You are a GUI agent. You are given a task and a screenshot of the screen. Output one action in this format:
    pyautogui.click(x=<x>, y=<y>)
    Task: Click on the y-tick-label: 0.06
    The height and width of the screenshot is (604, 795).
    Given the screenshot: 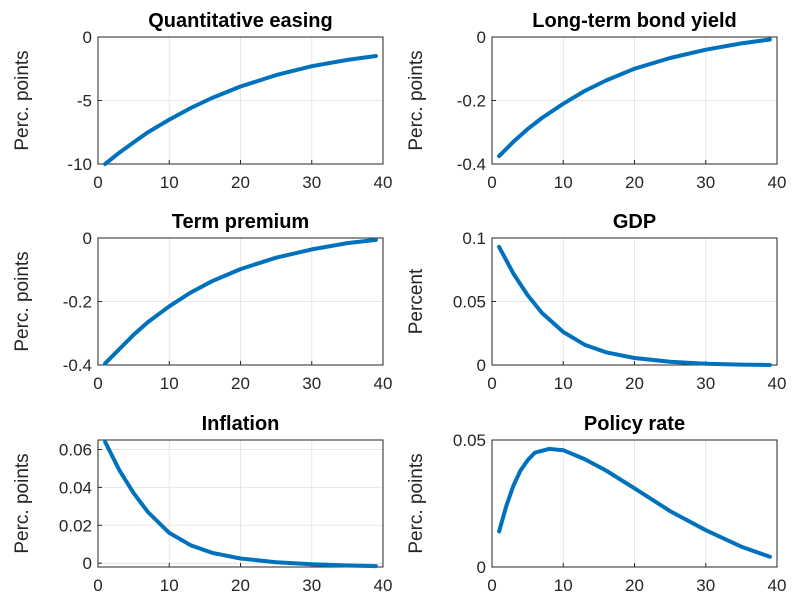 What is the action you would take?
    pyautogui.click(x=75, y=449)
    